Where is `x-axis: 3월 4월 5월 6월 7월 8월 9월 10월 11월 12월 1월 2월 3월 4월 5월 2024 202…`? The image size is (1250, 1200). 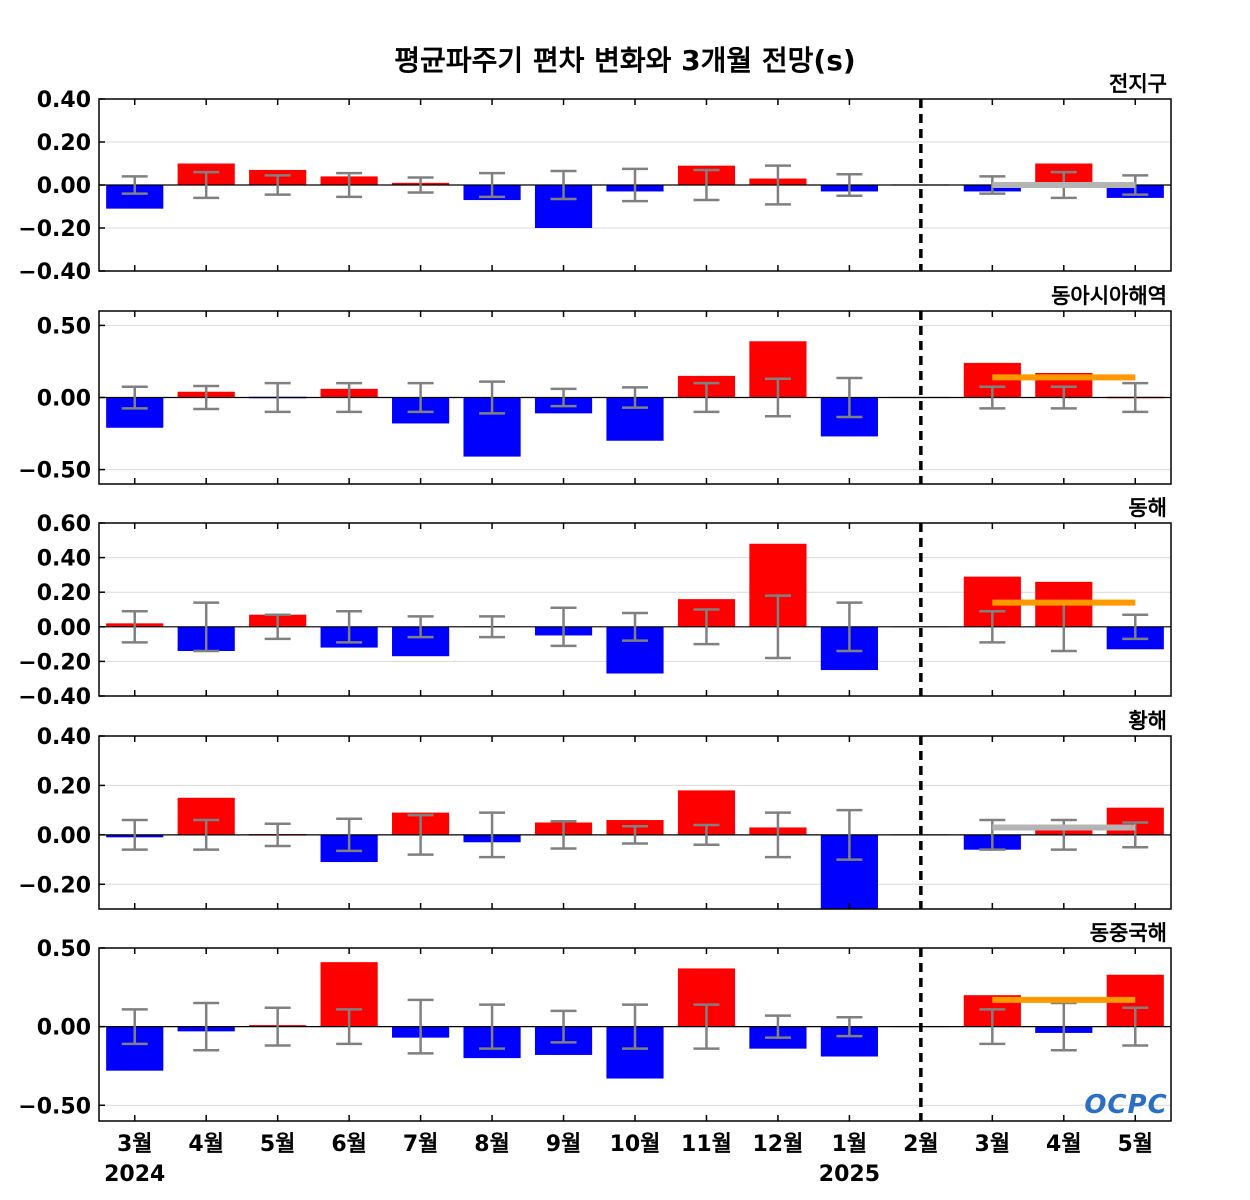 x-axis: 3월 4월 5월 6월 7월 8월 9월 10월 11월 12월 1월 2월 3월 4월 5월 2024 202… is located at coordinates (628, 1159).